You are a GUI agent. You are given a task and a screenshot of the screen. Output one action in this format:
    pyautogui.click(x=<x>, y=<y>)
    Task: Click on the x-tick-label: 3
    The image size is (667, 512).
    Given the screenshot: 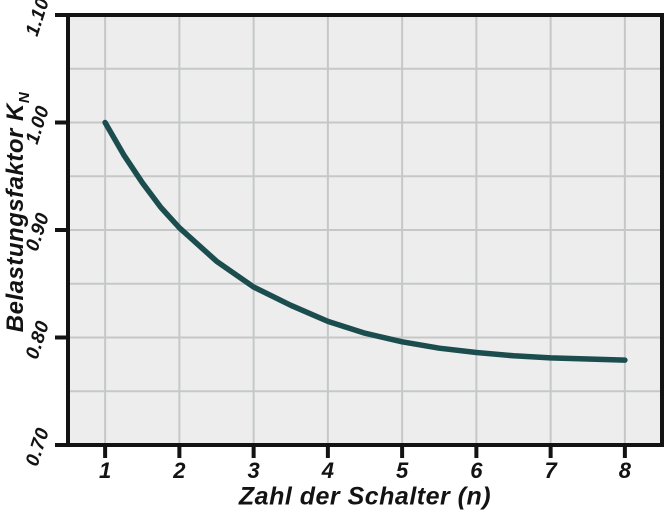 What is the action you would take?
    pyautogui.click(x=253, y=470)
    